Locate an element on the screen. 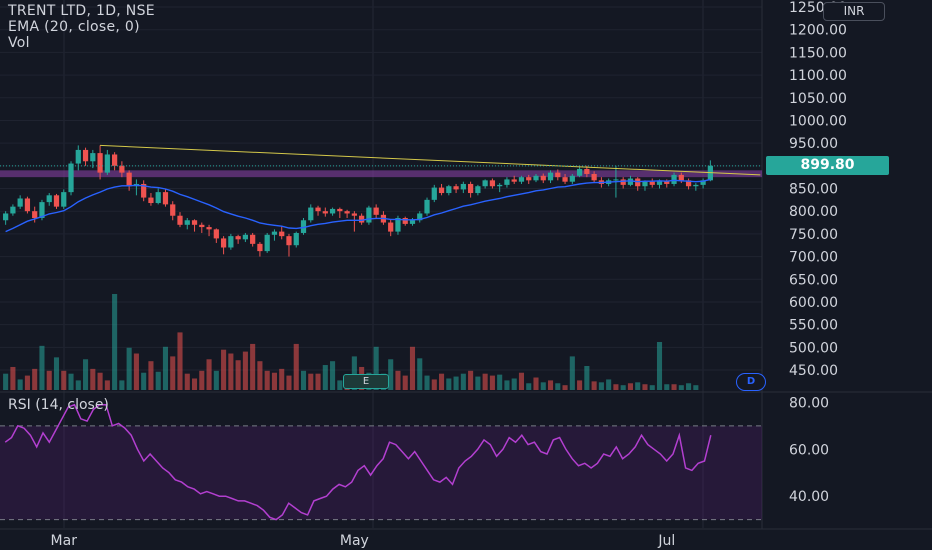 Image resolution: width=932 pixels, height=550 pixels. price-tick-label: 1050.00 is located at coordinates (818, 99).